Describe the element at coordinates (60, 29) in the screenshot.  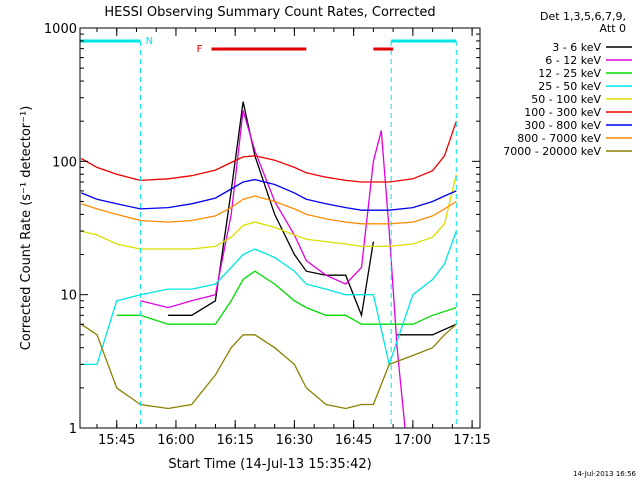
I see `y-tick-label-3: 1000` at that location.